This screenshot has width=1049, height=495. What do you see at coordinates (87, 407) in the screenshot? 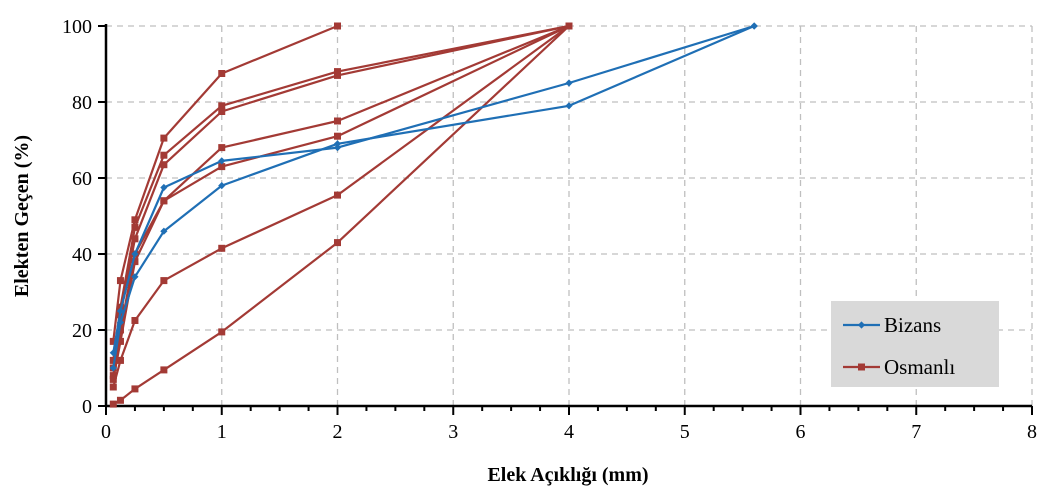
I see `y-tick-label: 0` at bounding box center [87, 407].